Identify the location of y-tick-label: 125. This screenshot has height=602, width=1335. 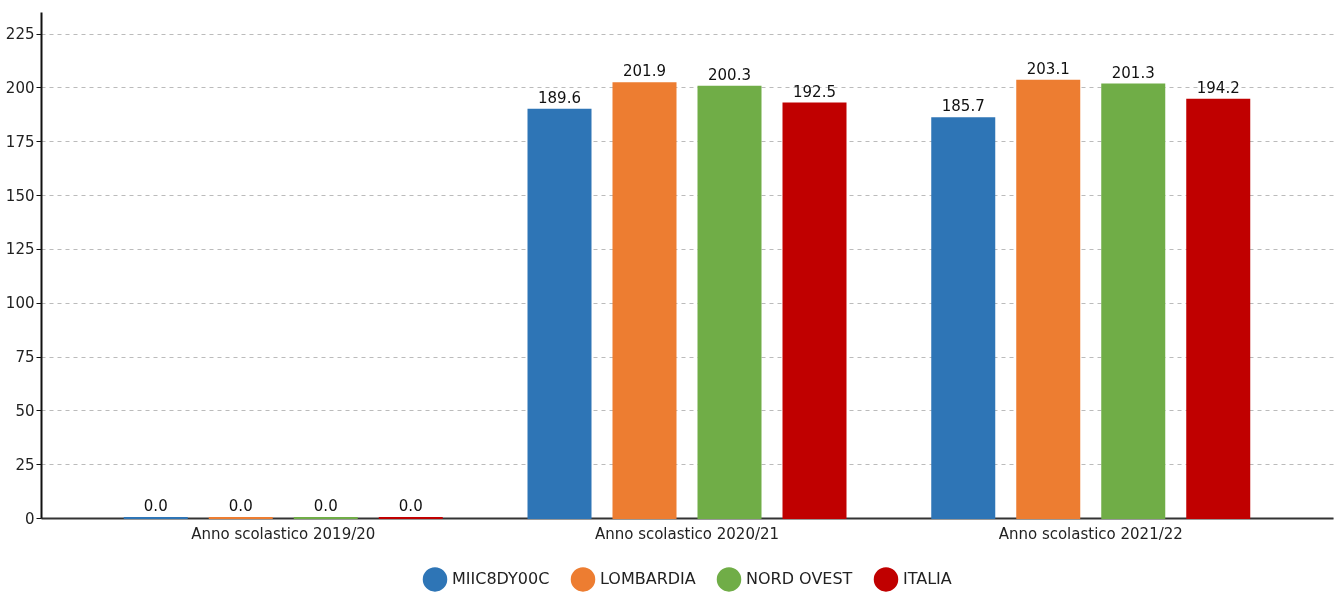
(20, 249).